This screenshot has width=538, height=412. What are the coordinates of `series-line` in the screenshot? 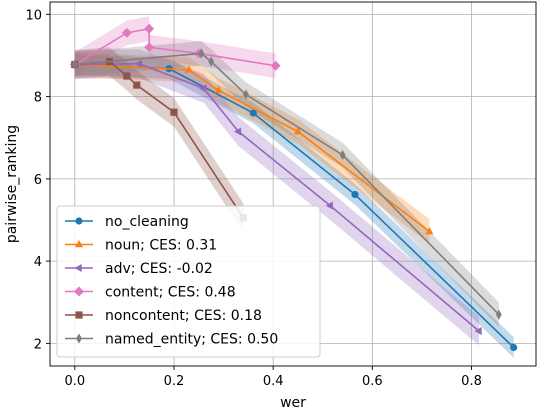 It's located at (175, 47).